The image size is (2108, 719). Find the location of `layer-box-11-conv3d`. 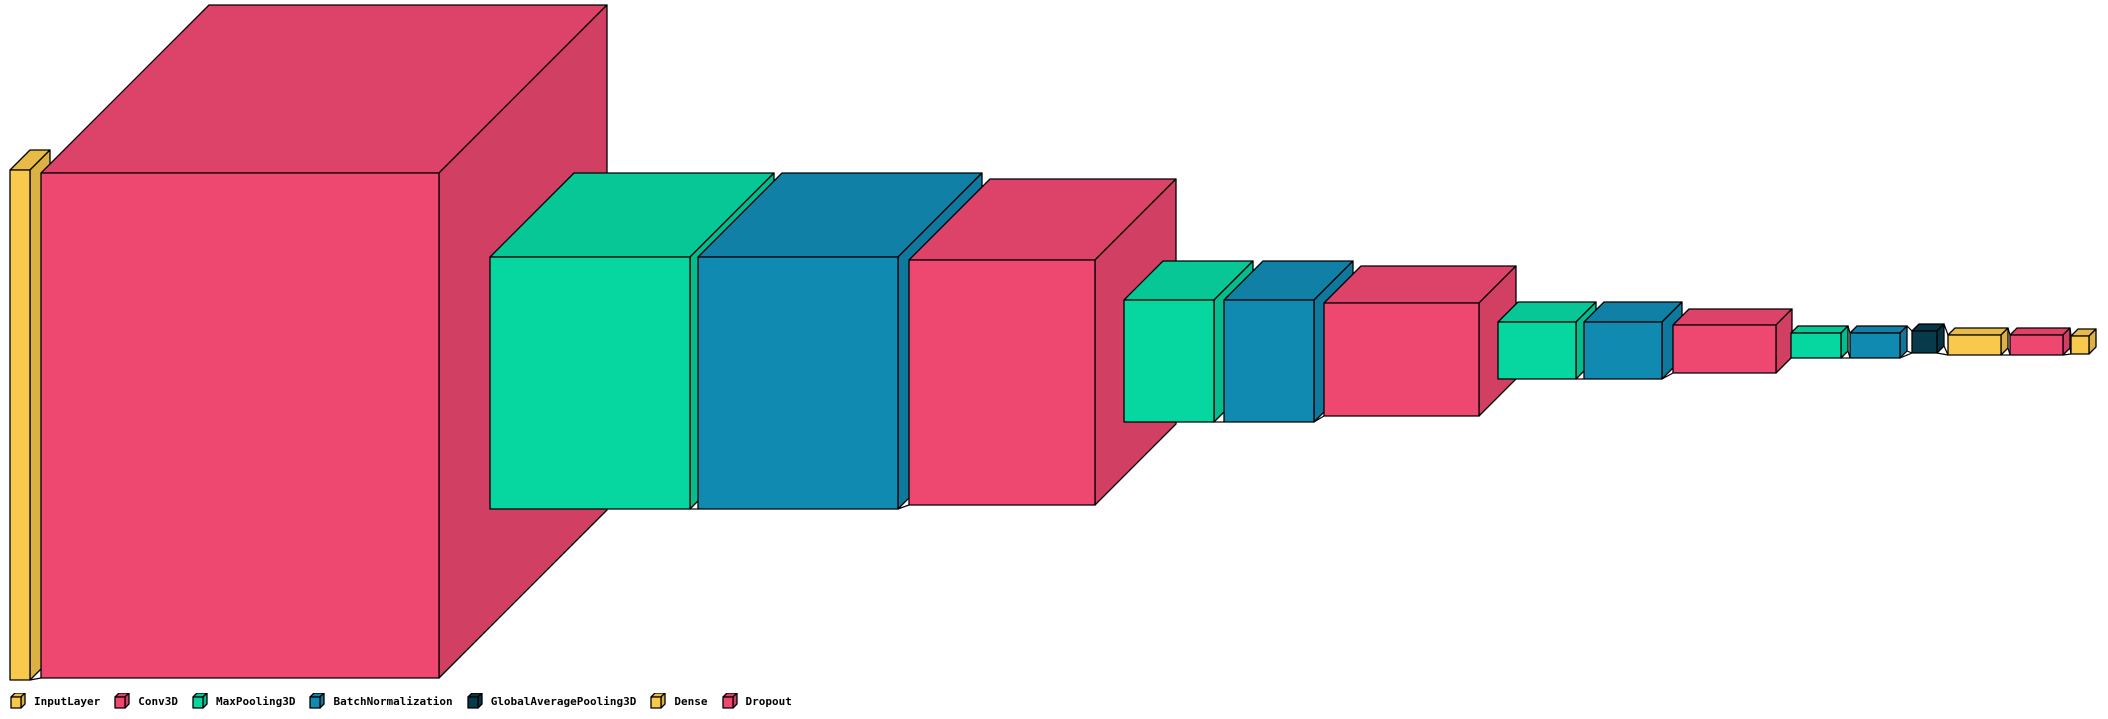

layer-box-11-conv3d is located at coordinates (1732, 341).